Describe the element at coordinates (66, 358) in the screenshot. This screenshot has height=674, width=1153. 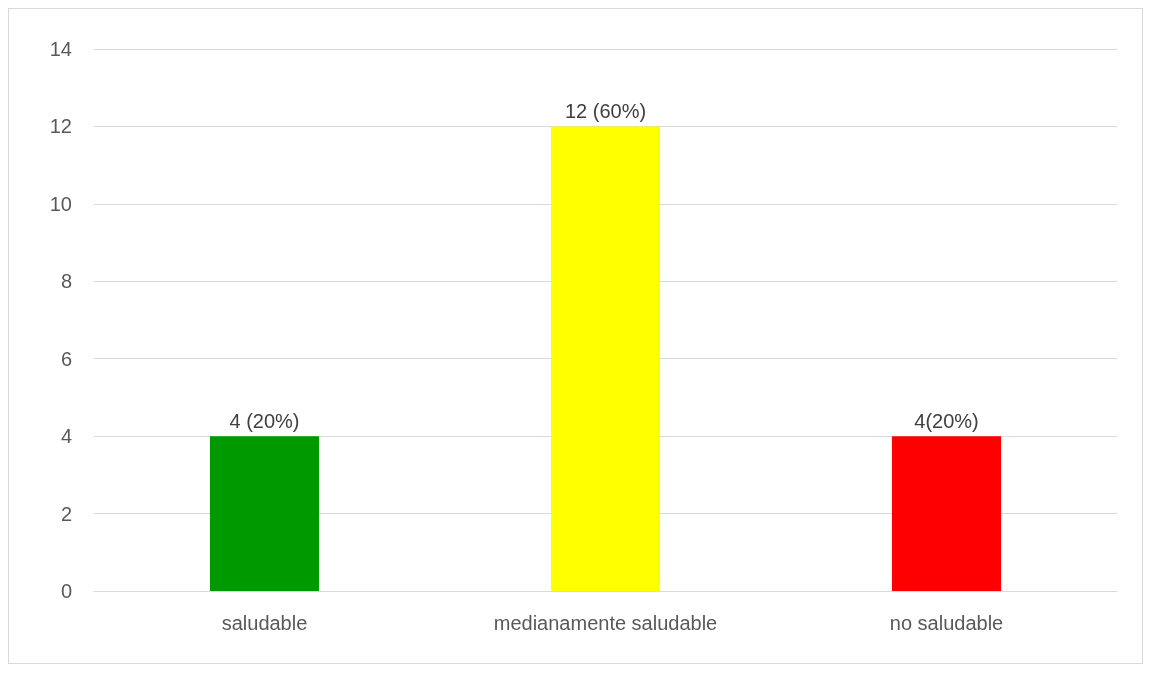
I see `y-tick-label: 6` at that location.